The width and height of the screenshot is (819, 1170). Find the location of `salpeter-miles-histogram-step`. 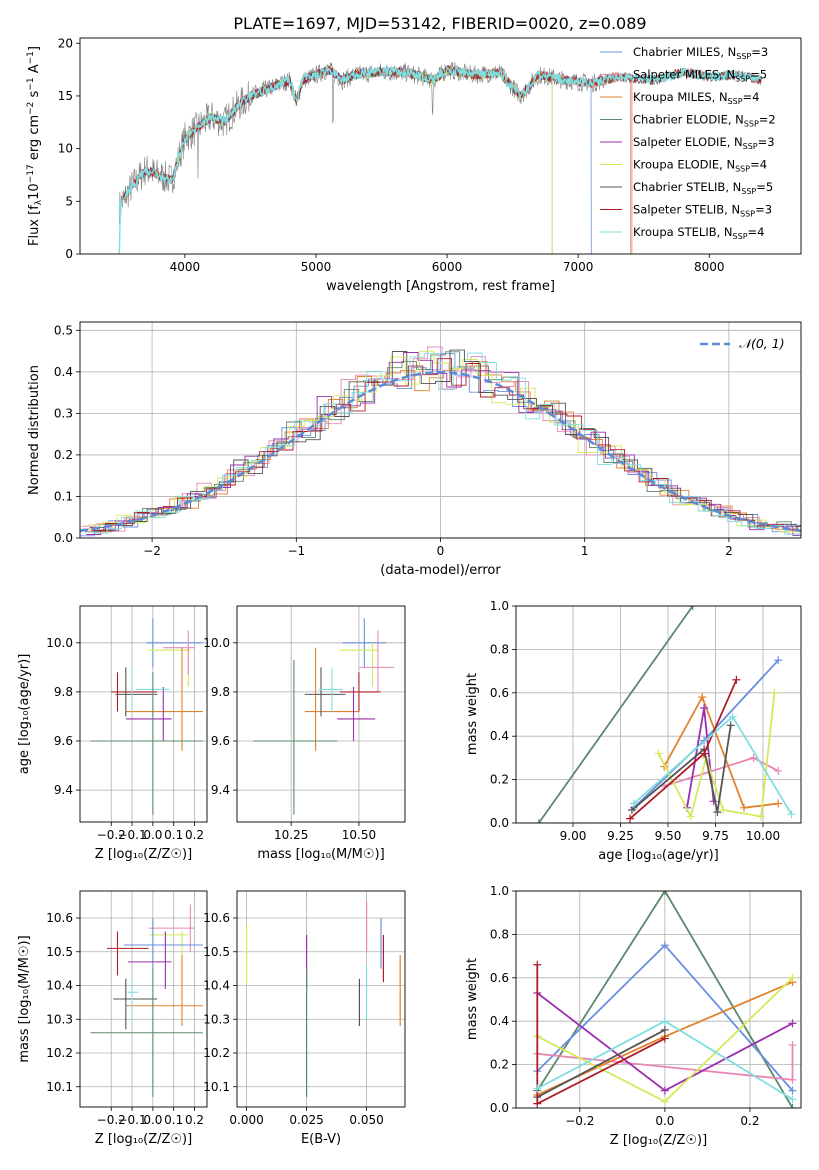

salpeter-miles-histogram-step is located at coordinates (441, 440).